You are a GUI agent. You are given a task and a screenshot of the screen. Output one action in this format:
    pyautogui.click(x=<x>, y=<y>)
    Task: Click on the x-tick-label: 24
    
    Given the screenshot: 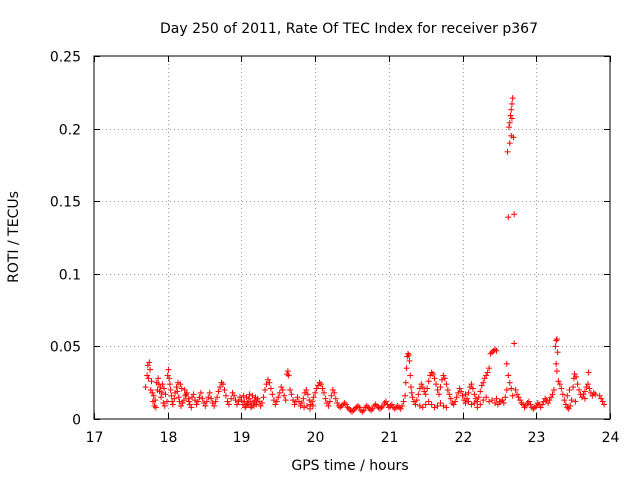 What is the action you would take?
    pyautogui.click(x=611, y=438)
    